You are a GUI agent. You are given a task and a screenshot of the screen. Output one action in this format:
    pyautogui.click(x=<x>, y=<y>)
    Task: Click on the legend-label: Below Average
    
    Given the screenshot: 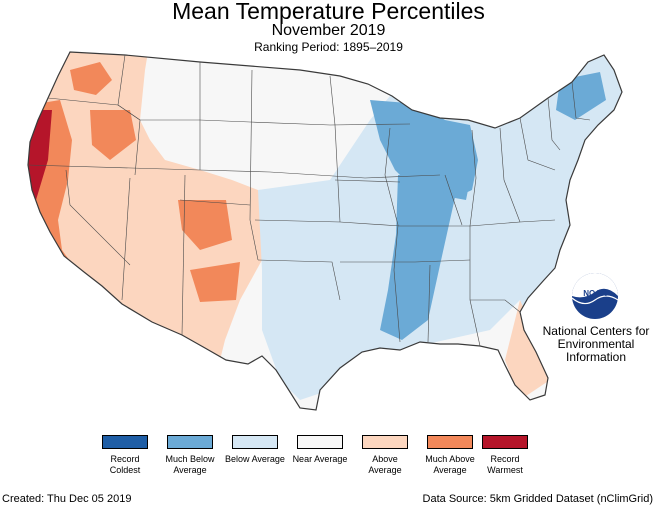 What is the action you would take?
    pyautogui.click(x=255, y=459)
    